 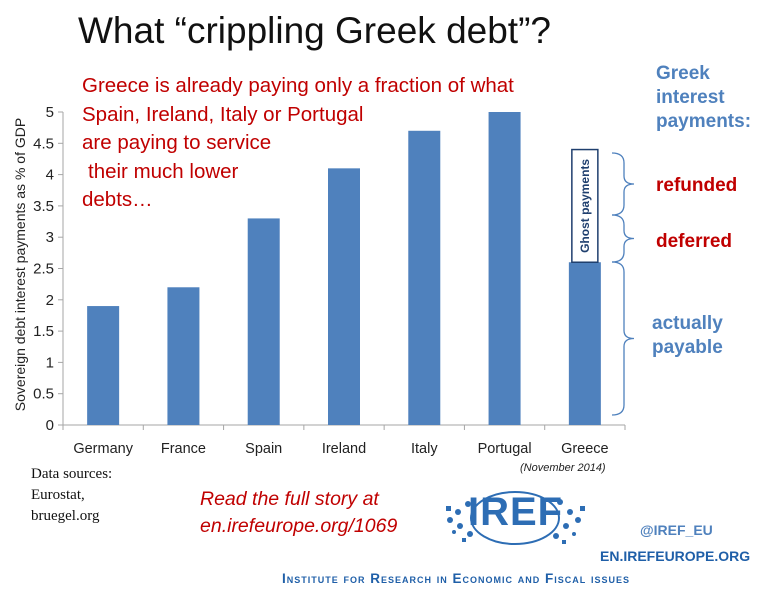 I want to click on callout-line: Spain, Ireland, Italy or Portugal, so click(x=223, y=114).